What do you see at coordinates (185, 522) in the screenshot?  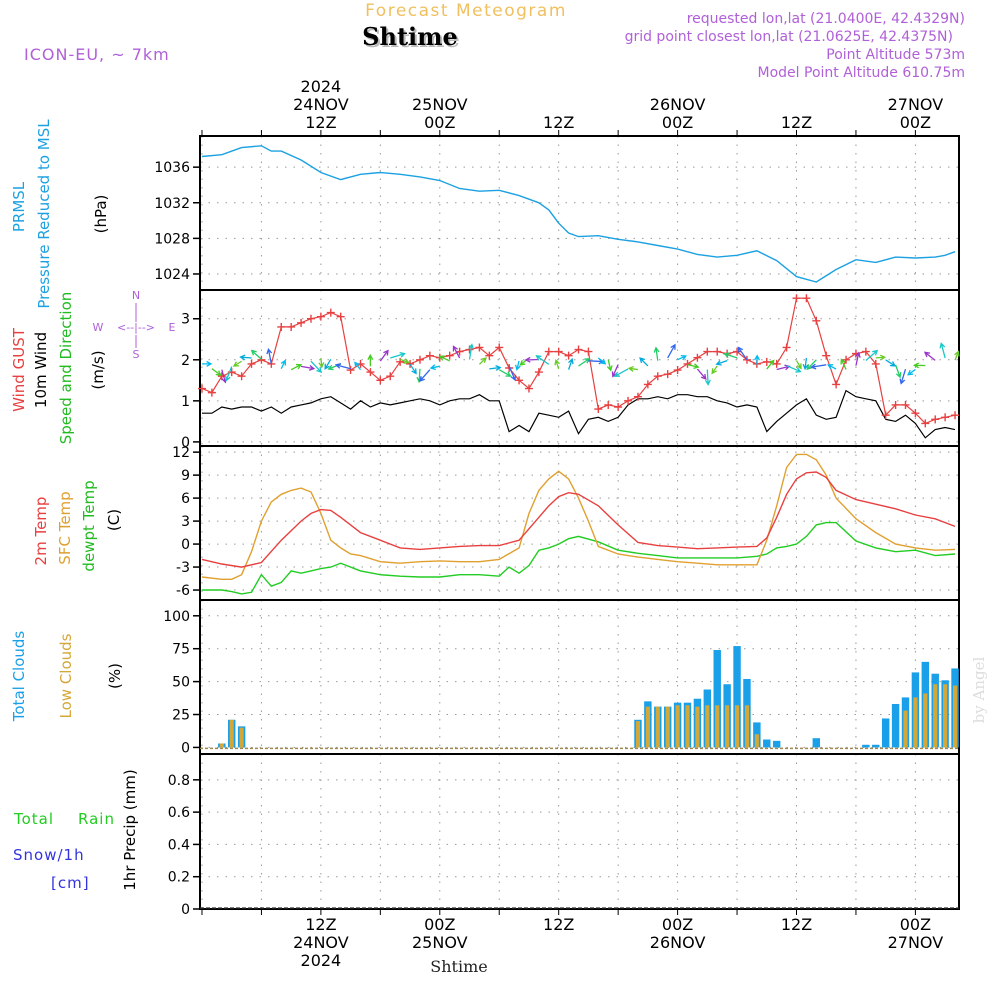 I see `y-tick-label: 3` at bounding box center [185, 522].